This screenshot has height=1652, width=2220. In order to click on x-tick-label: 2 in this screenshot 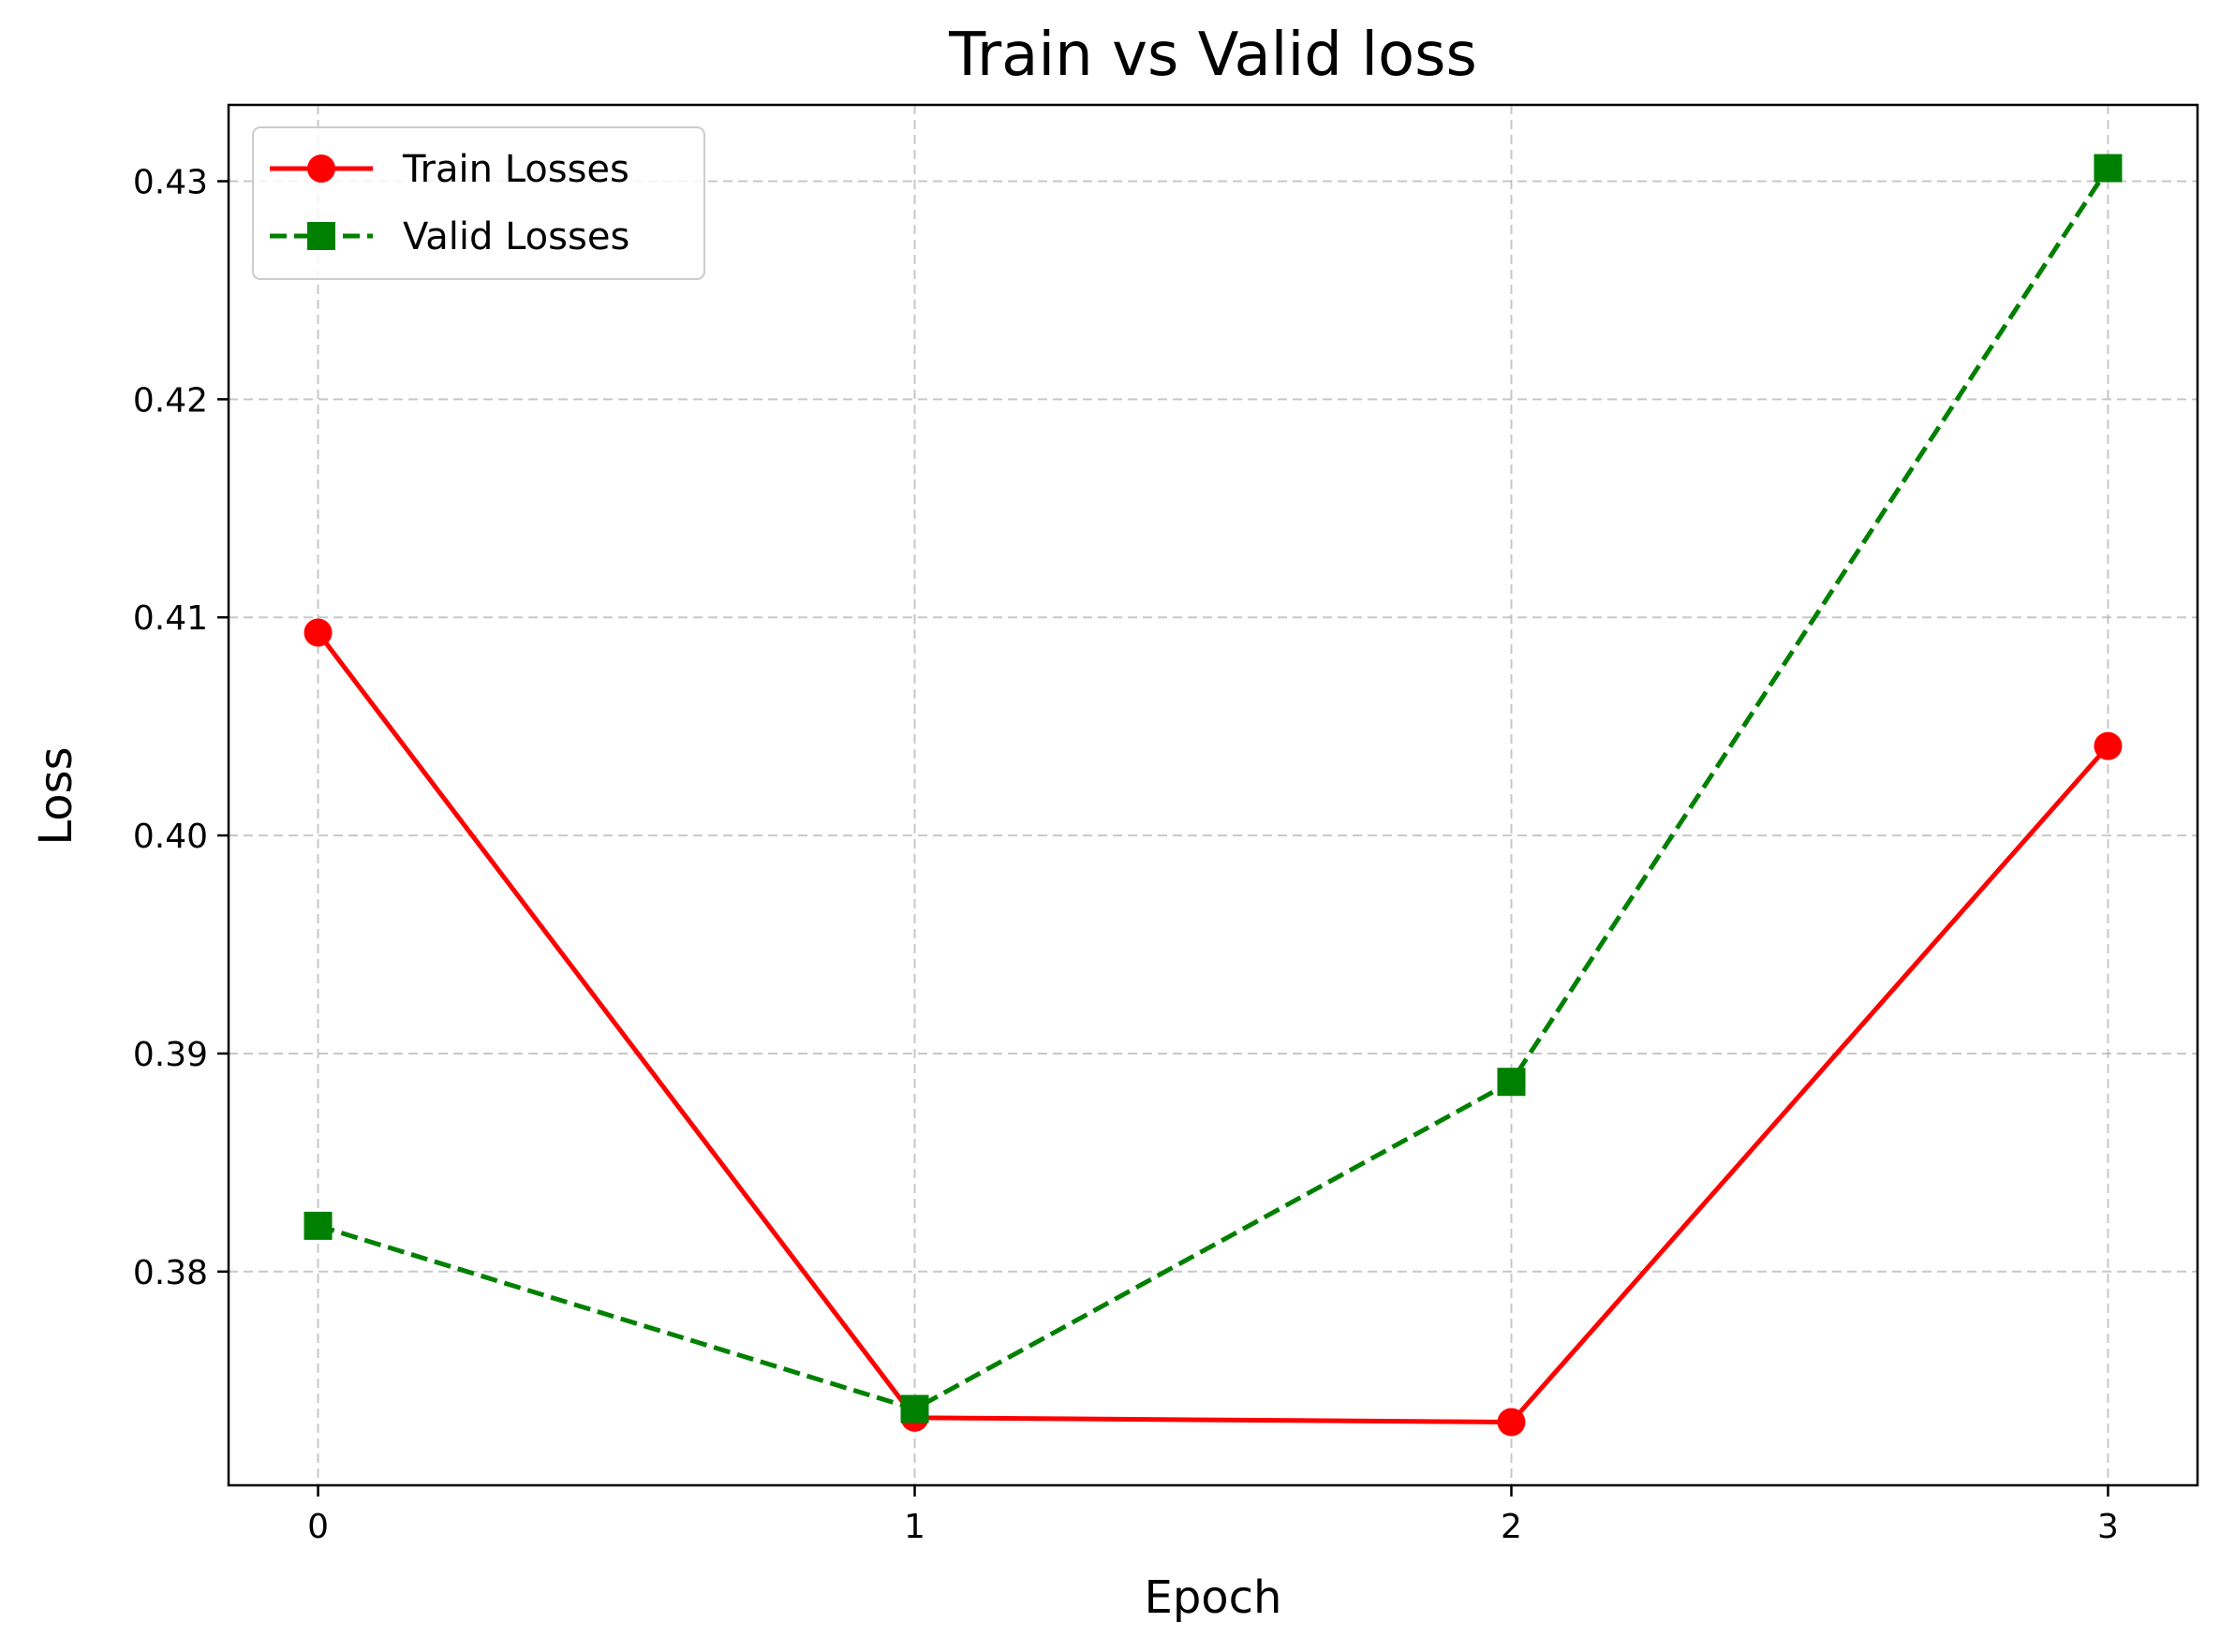, I will do `click(1511, 1527)`.